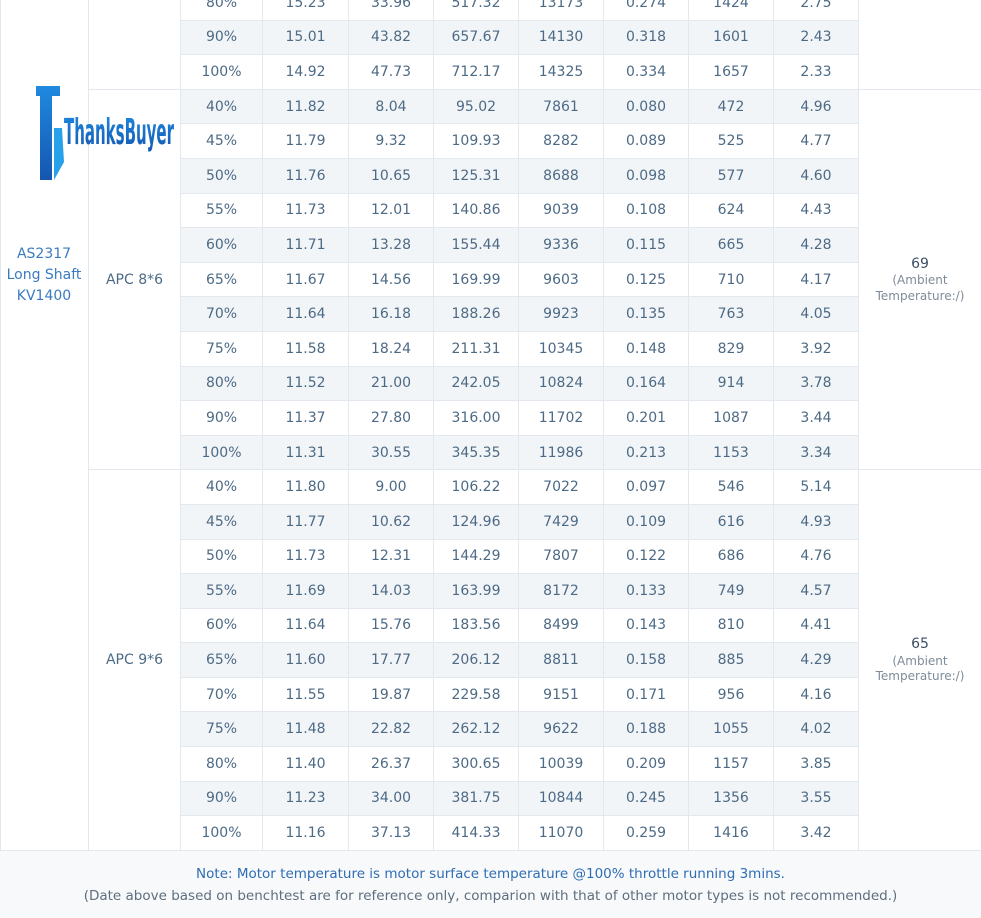 The height and width of the screenshot is (918, 981). I want to click on cell: 11.60, so click(305, 660).